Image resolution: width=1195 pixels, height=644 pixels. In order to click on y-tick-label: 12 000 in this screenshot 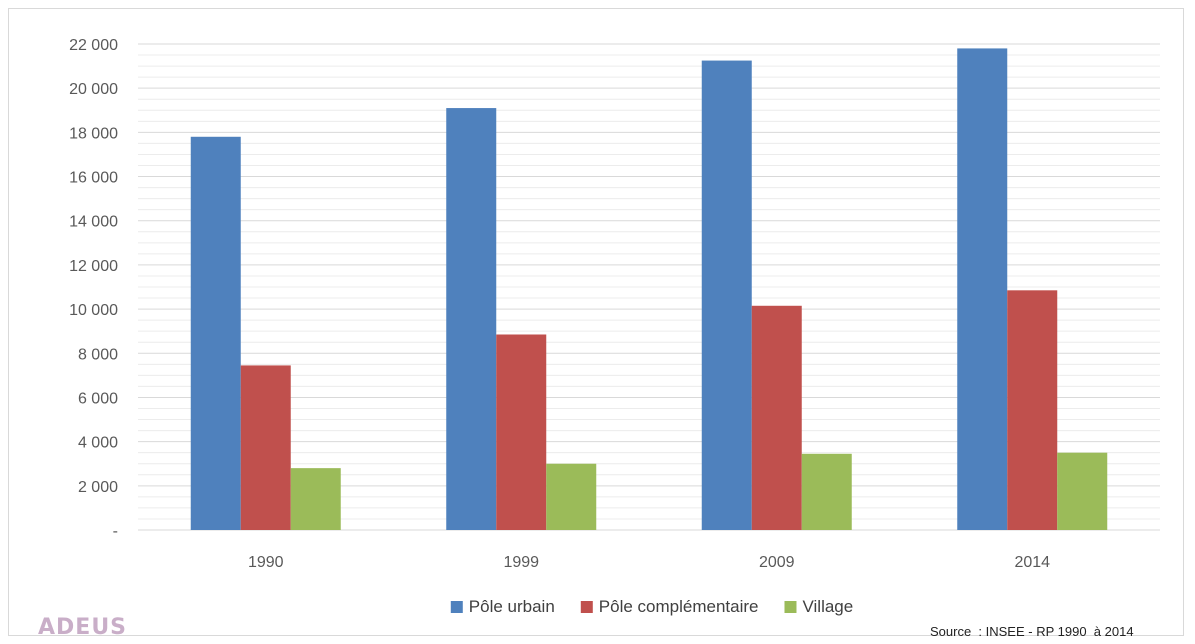, I will do `click(93, 266)`.